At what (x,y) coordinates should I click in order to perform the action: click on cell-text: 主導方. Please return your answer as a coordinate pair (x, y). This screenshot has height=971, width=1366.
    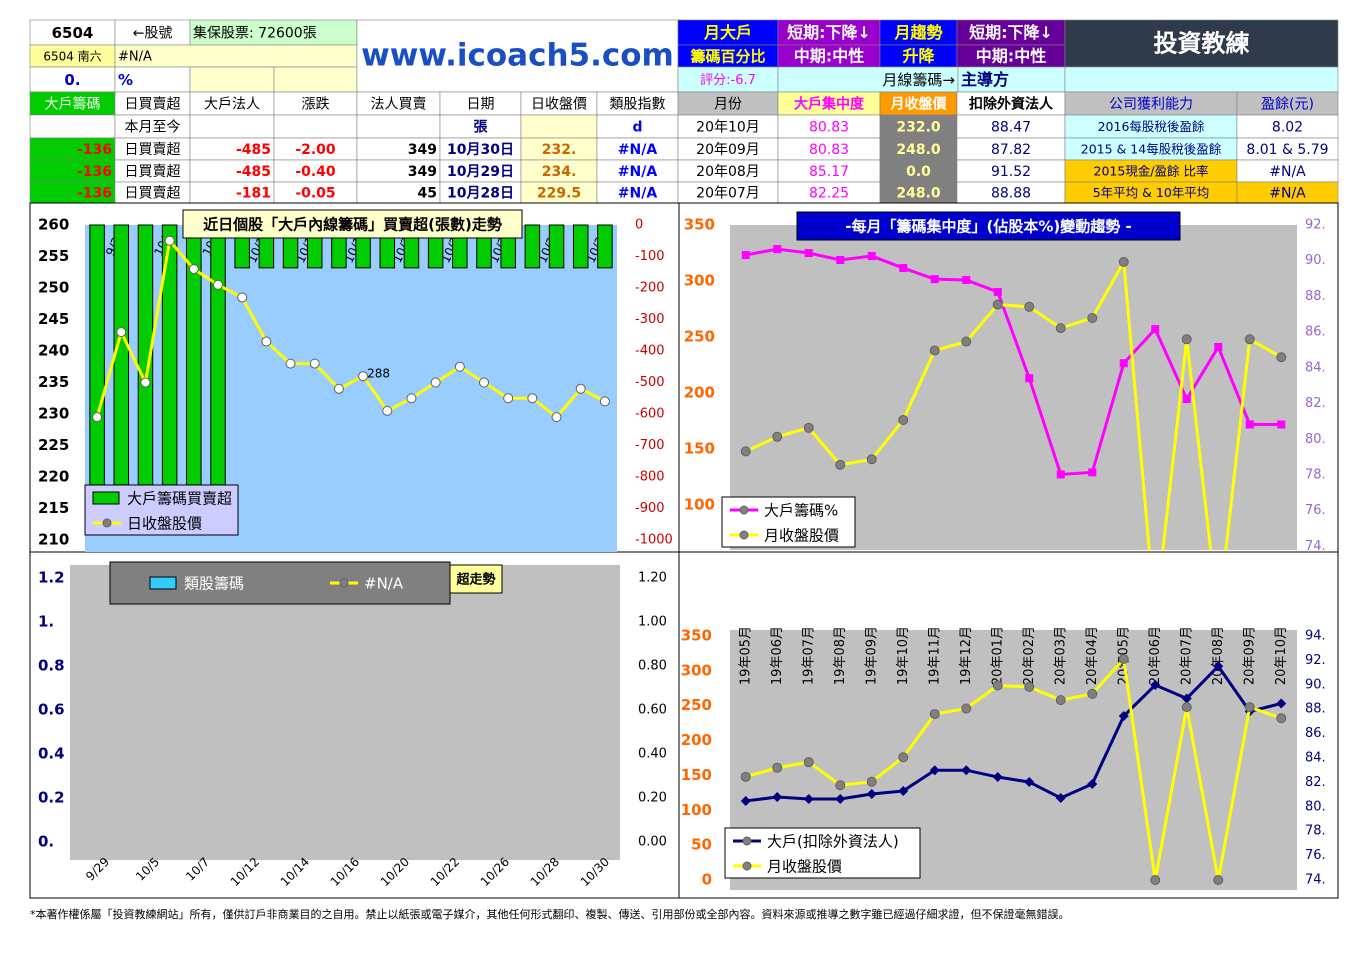
    Looking at the image, I should click on (985, 79).